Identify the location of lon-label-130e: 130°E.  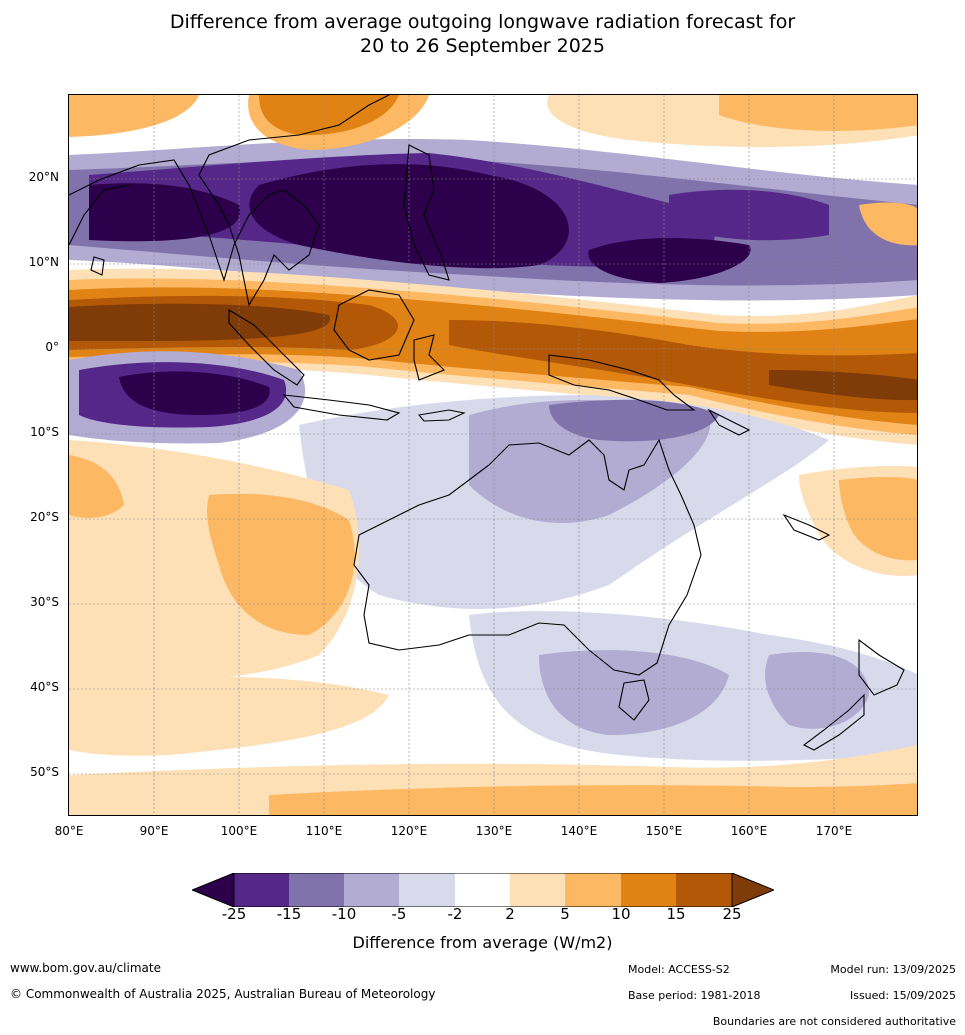
(494, 831).